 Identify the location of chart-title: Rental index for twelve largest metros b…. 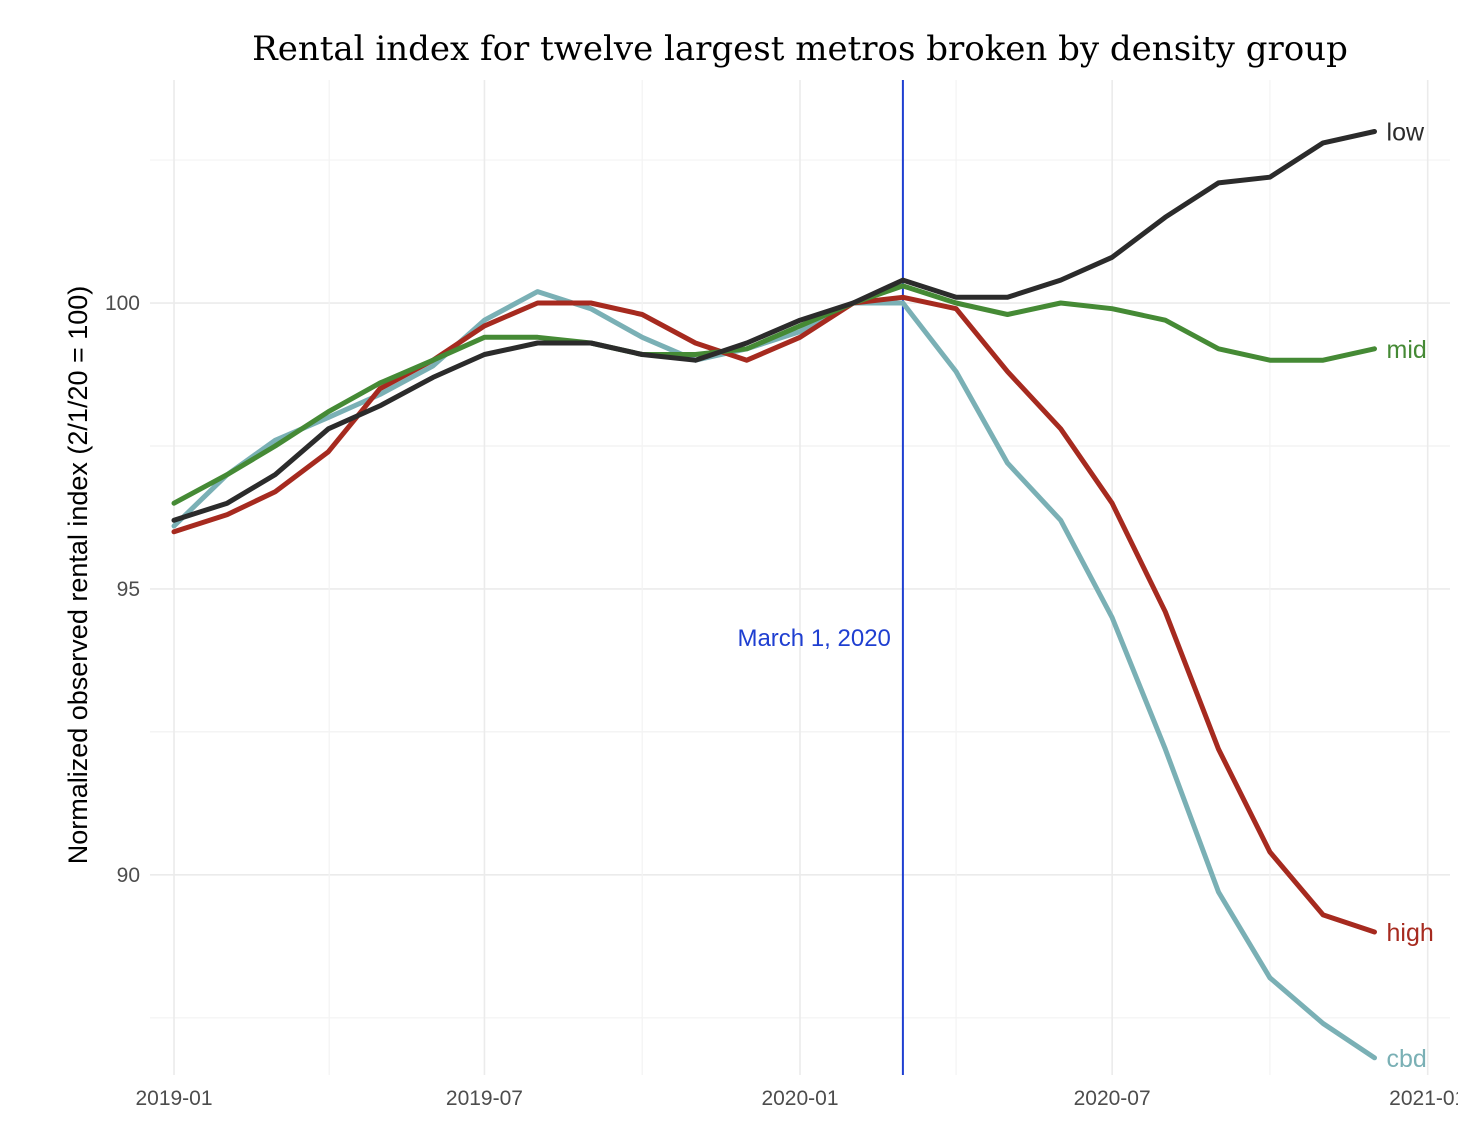
(800, 49).